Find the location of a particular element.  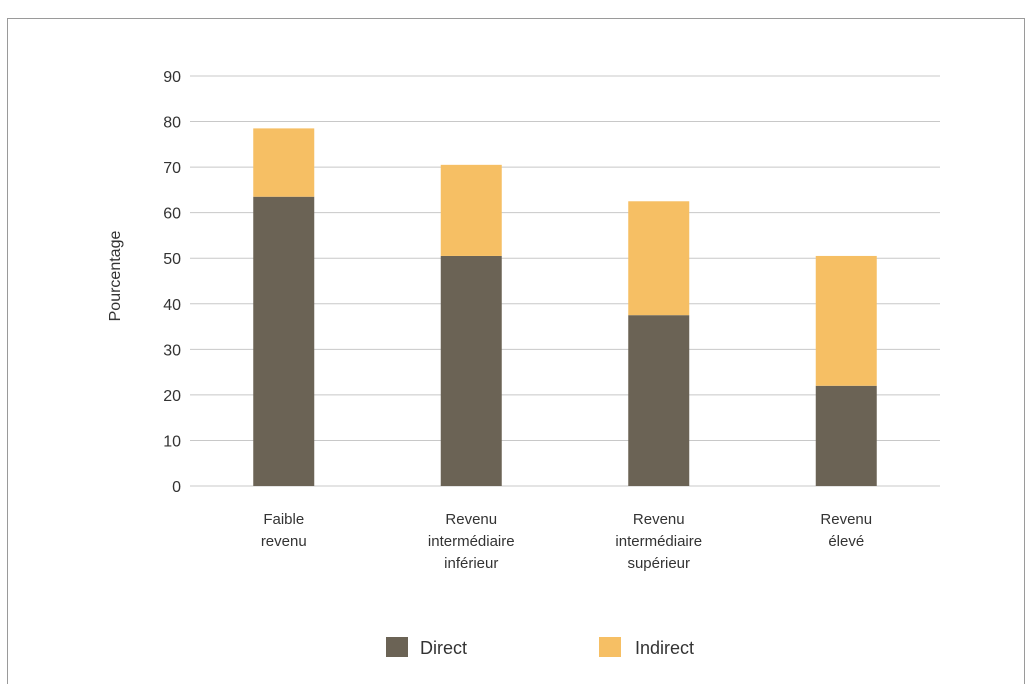

y-tick-label: 70 is located at coordinates (172, 168).